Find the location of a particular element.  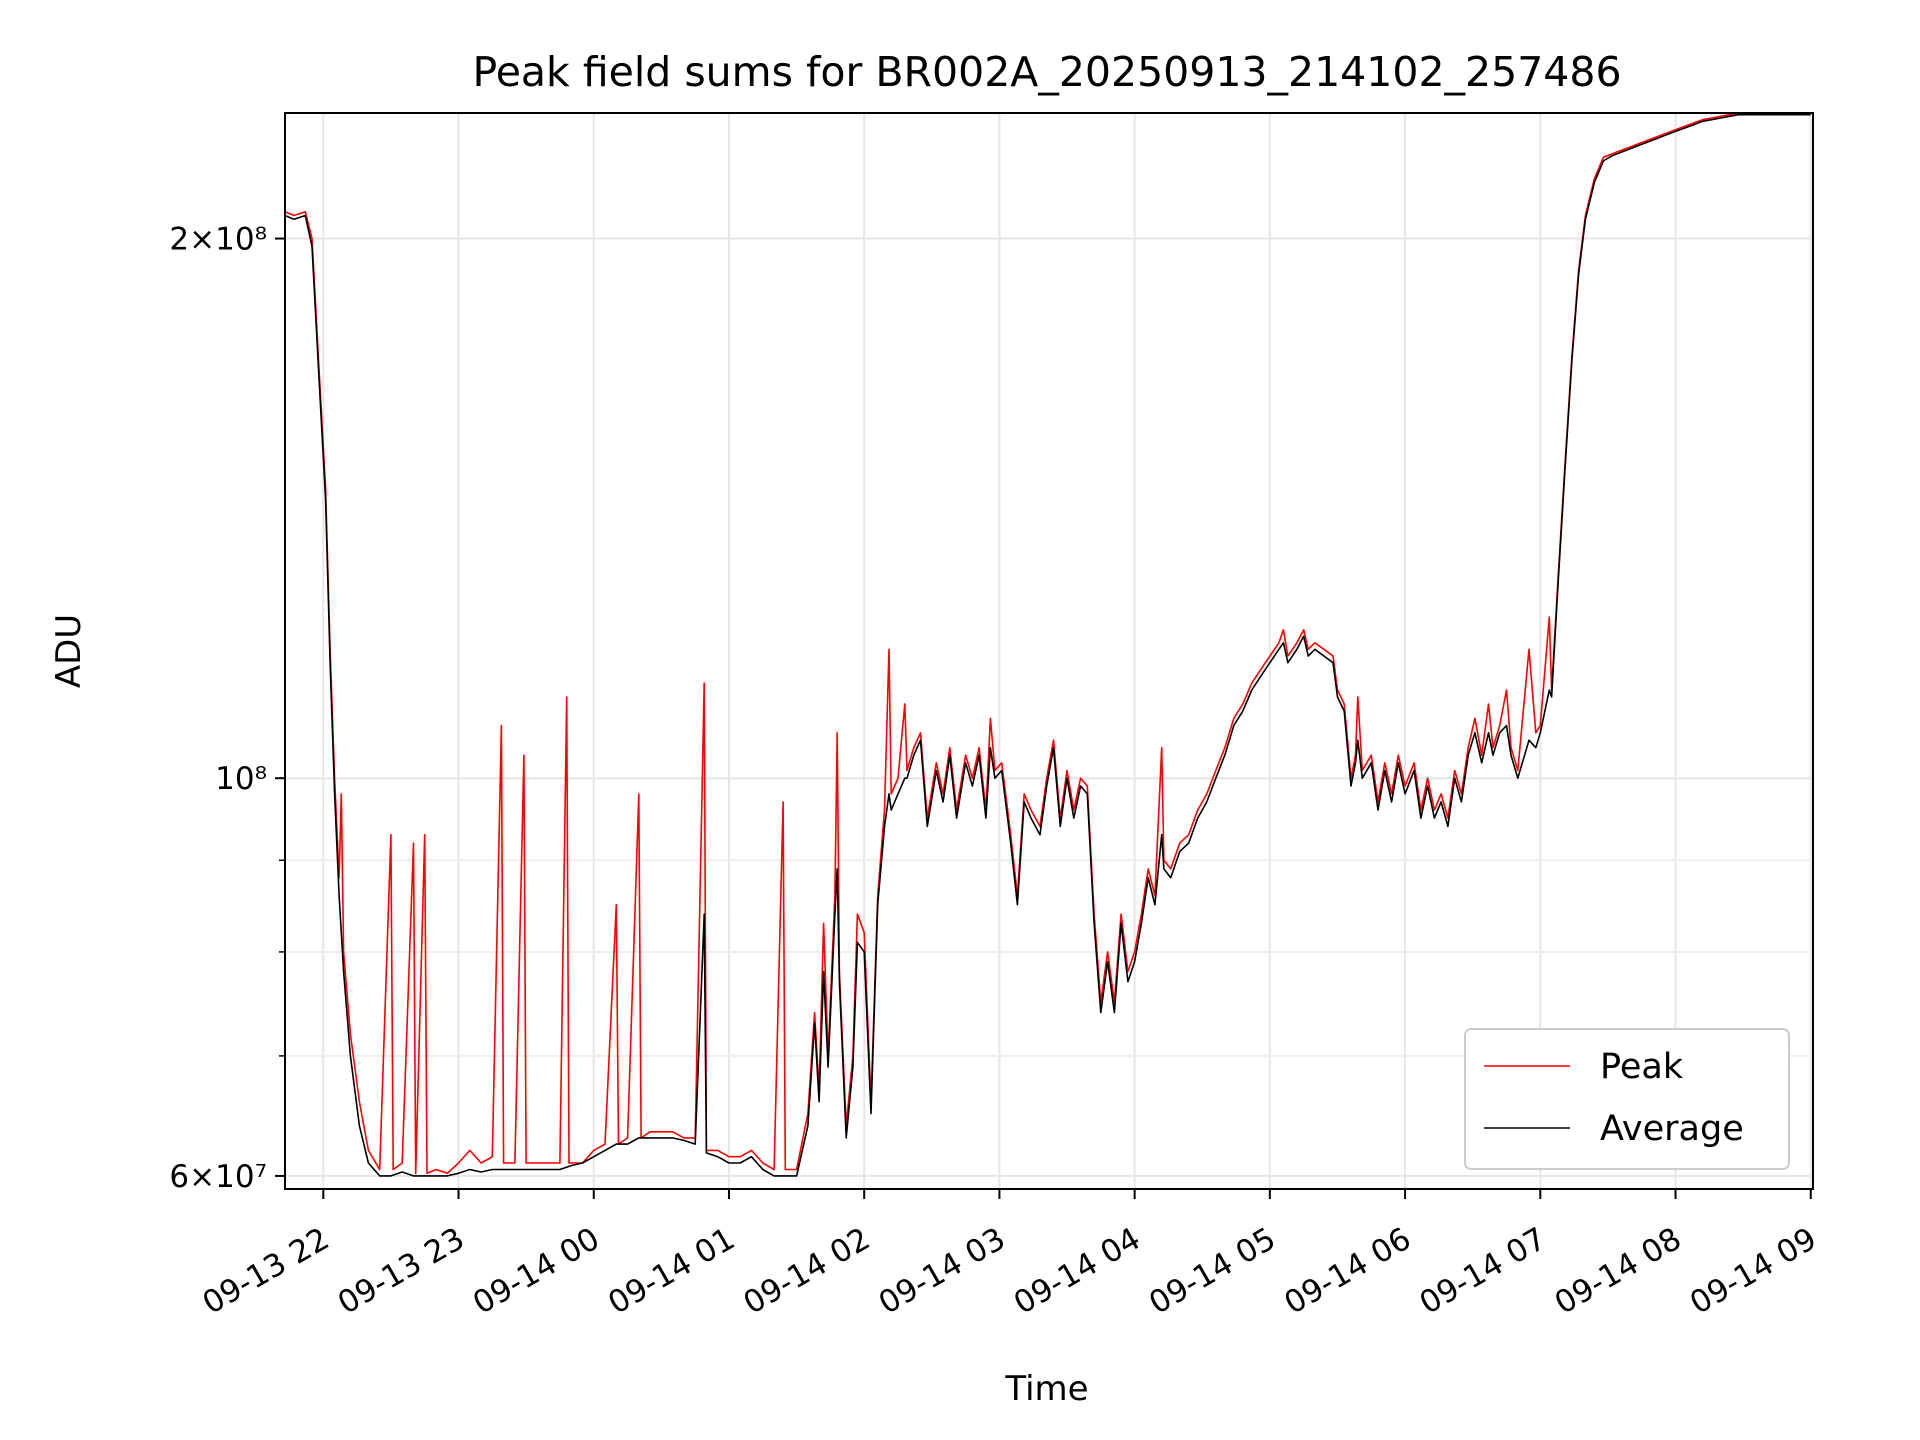

legend: Peak Average is located at coordinates (1627, 1099).